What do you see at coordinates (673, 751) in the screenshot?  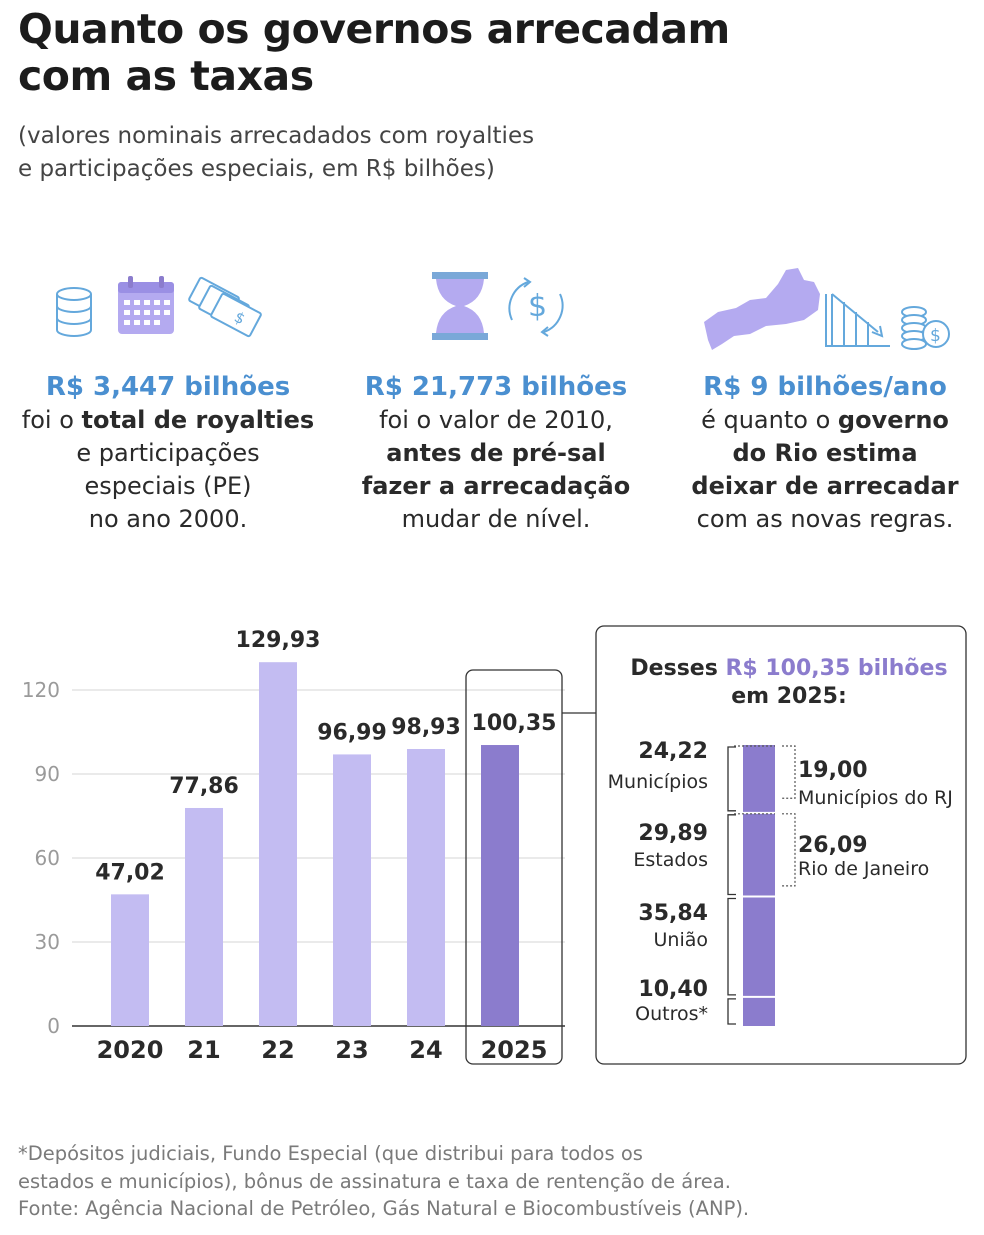 I see `segment-value-label: 24,22` at bounding box center [673, 751].